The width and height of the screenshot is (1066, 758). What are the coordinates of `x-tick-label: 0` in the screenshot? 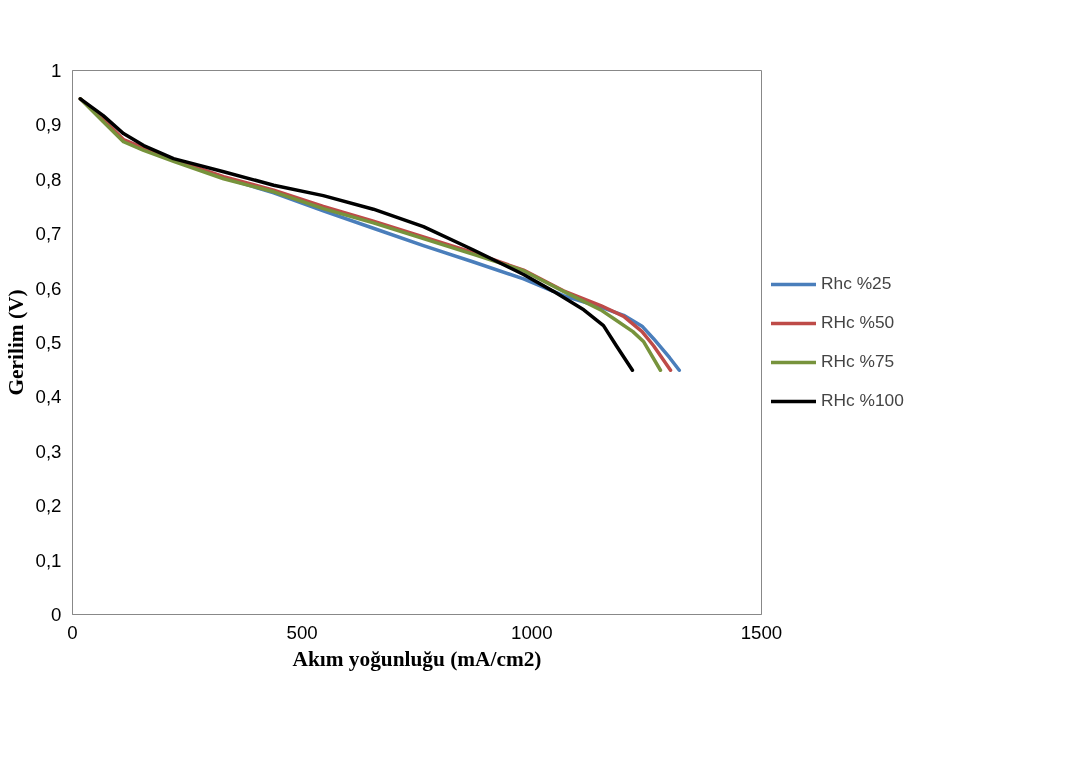 It's located at (72, 632).